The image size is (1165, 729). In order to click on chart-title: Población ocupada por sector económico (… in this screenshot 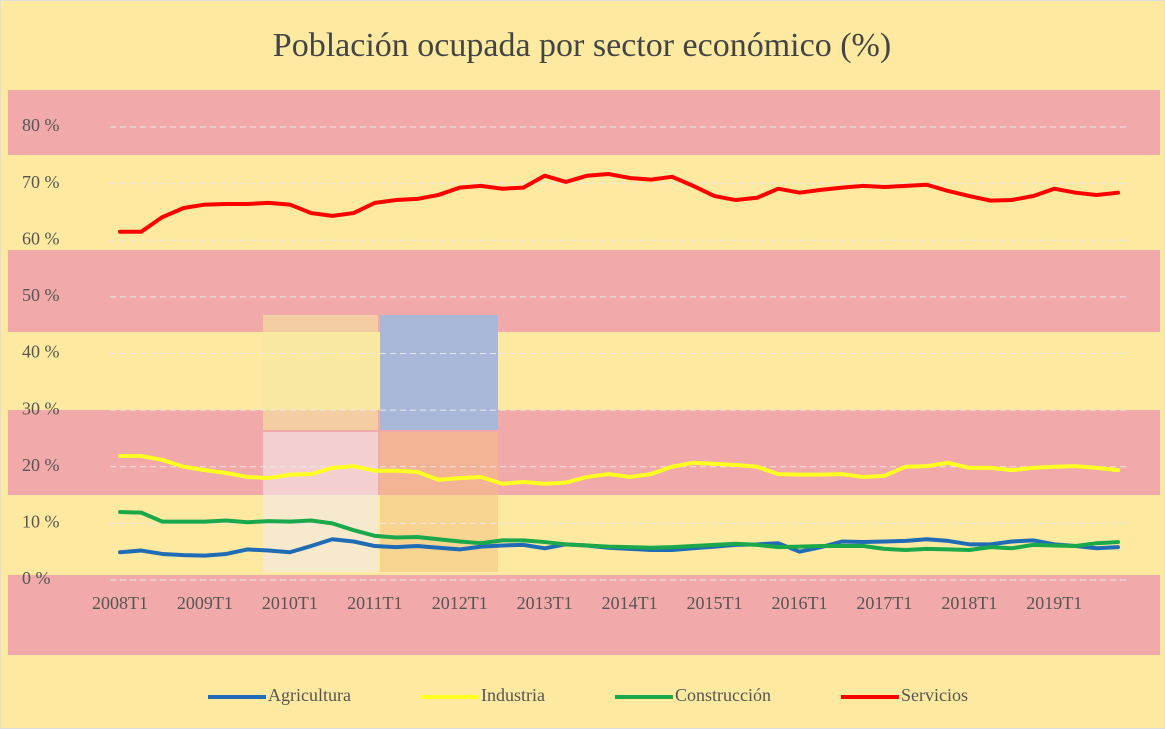, I will do `click(582, 45)`.